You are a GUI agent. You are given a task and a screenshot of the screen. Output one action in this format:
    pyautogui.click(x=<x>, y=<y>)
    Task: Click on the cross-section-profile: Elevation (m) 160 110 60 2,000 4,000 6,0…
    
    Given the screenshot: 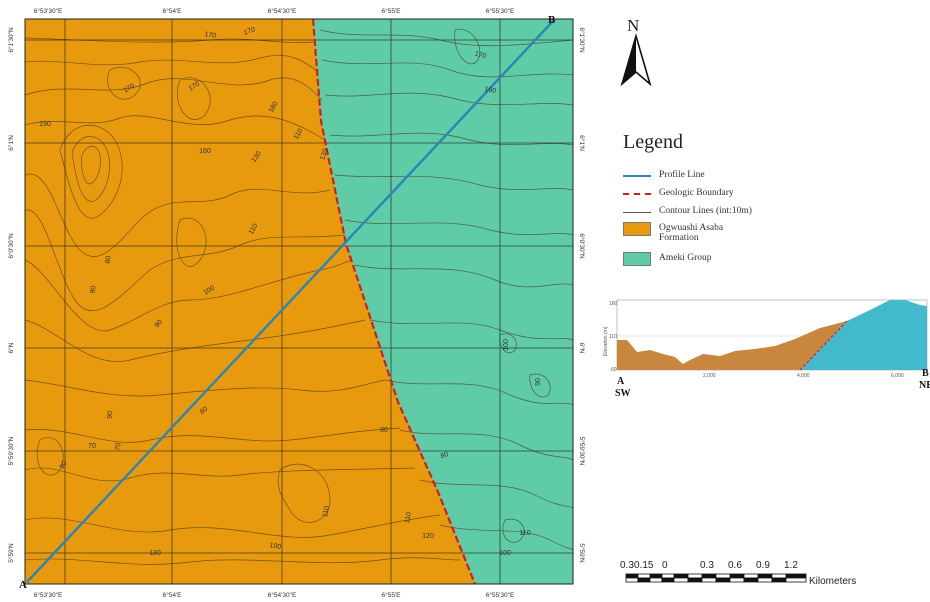 What is the action you would take?
    pyautogui.click(x=766, y=349)
    